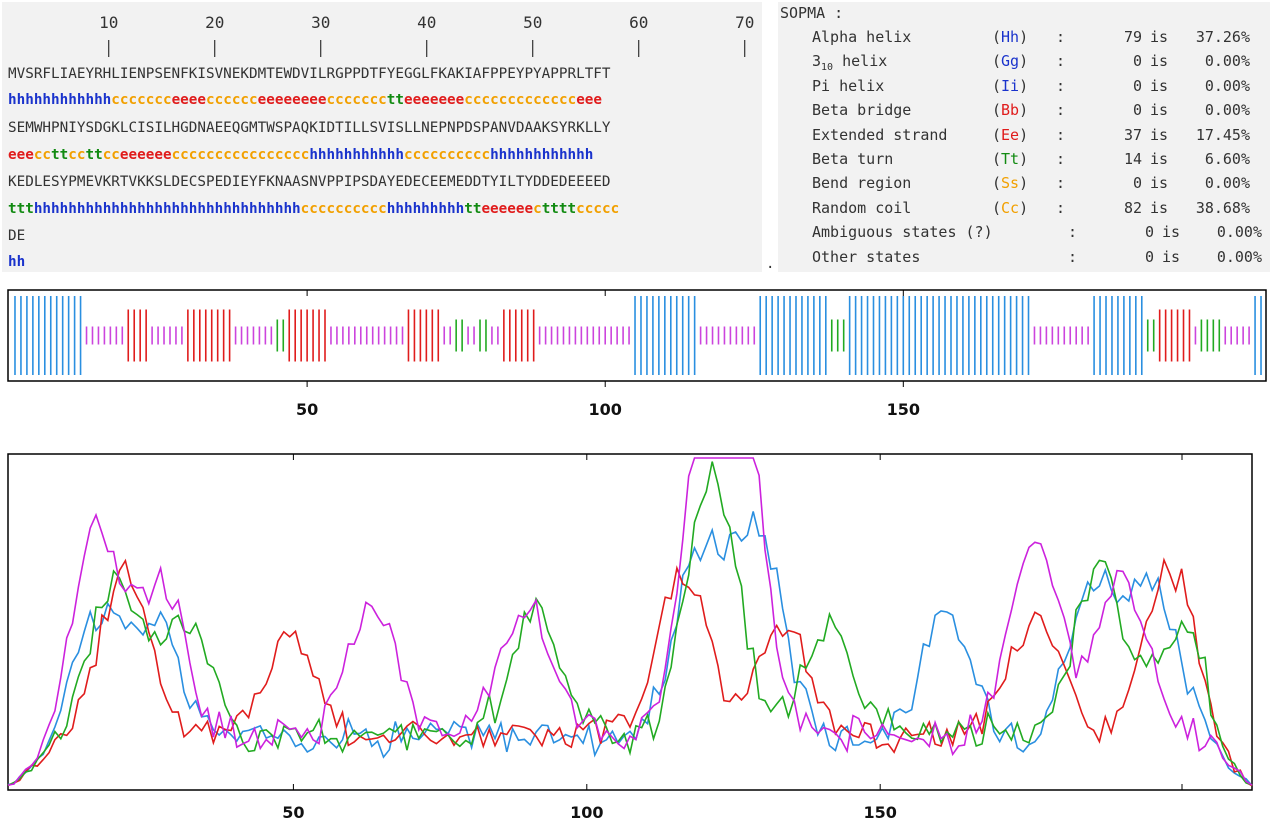 This screenshot has height=828, width=1274. I want to click on stat-row: Other states: 0 is 0.00%, so click(1041, 259).